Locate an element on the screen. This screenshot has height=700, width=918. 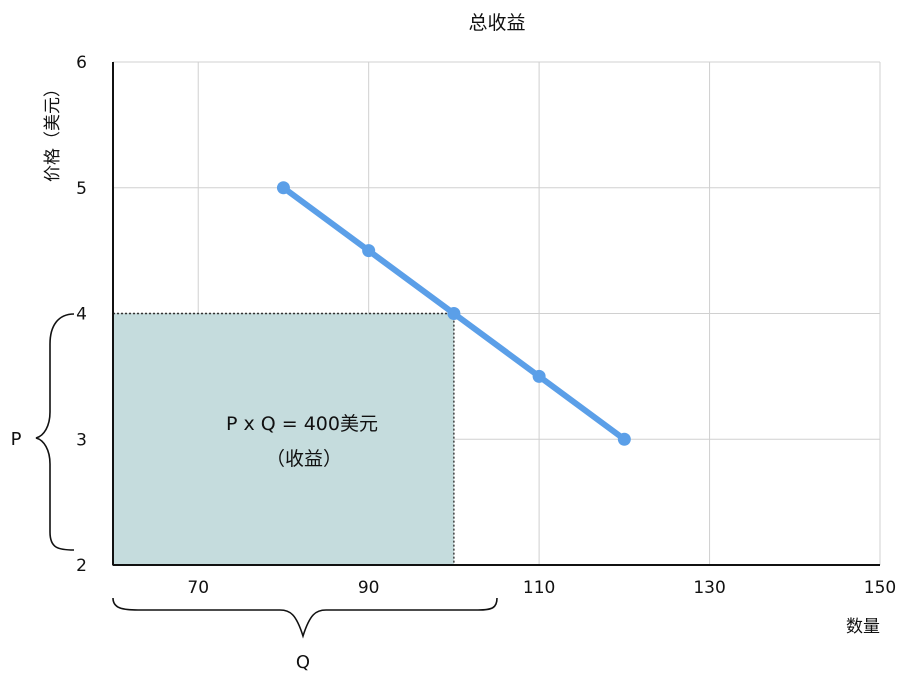
y-tick-label: 3 is located at coordinates (81, 440).